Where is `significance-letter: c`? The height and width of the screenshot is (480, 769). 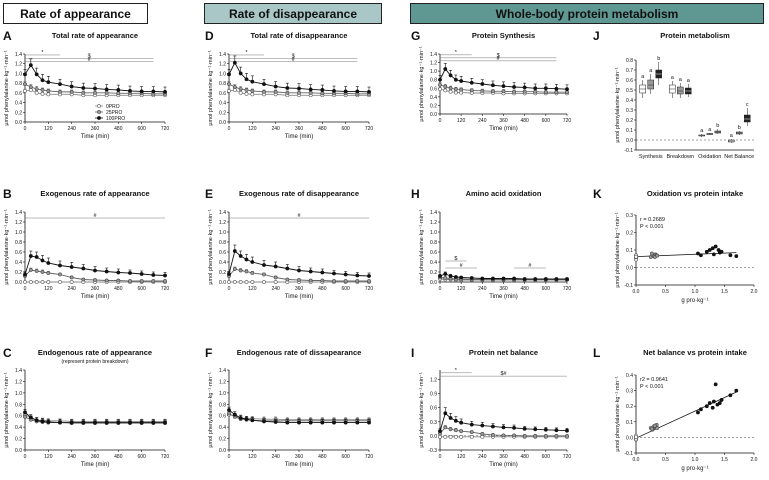 significance-letter: c is located at coordinates (747, 105).